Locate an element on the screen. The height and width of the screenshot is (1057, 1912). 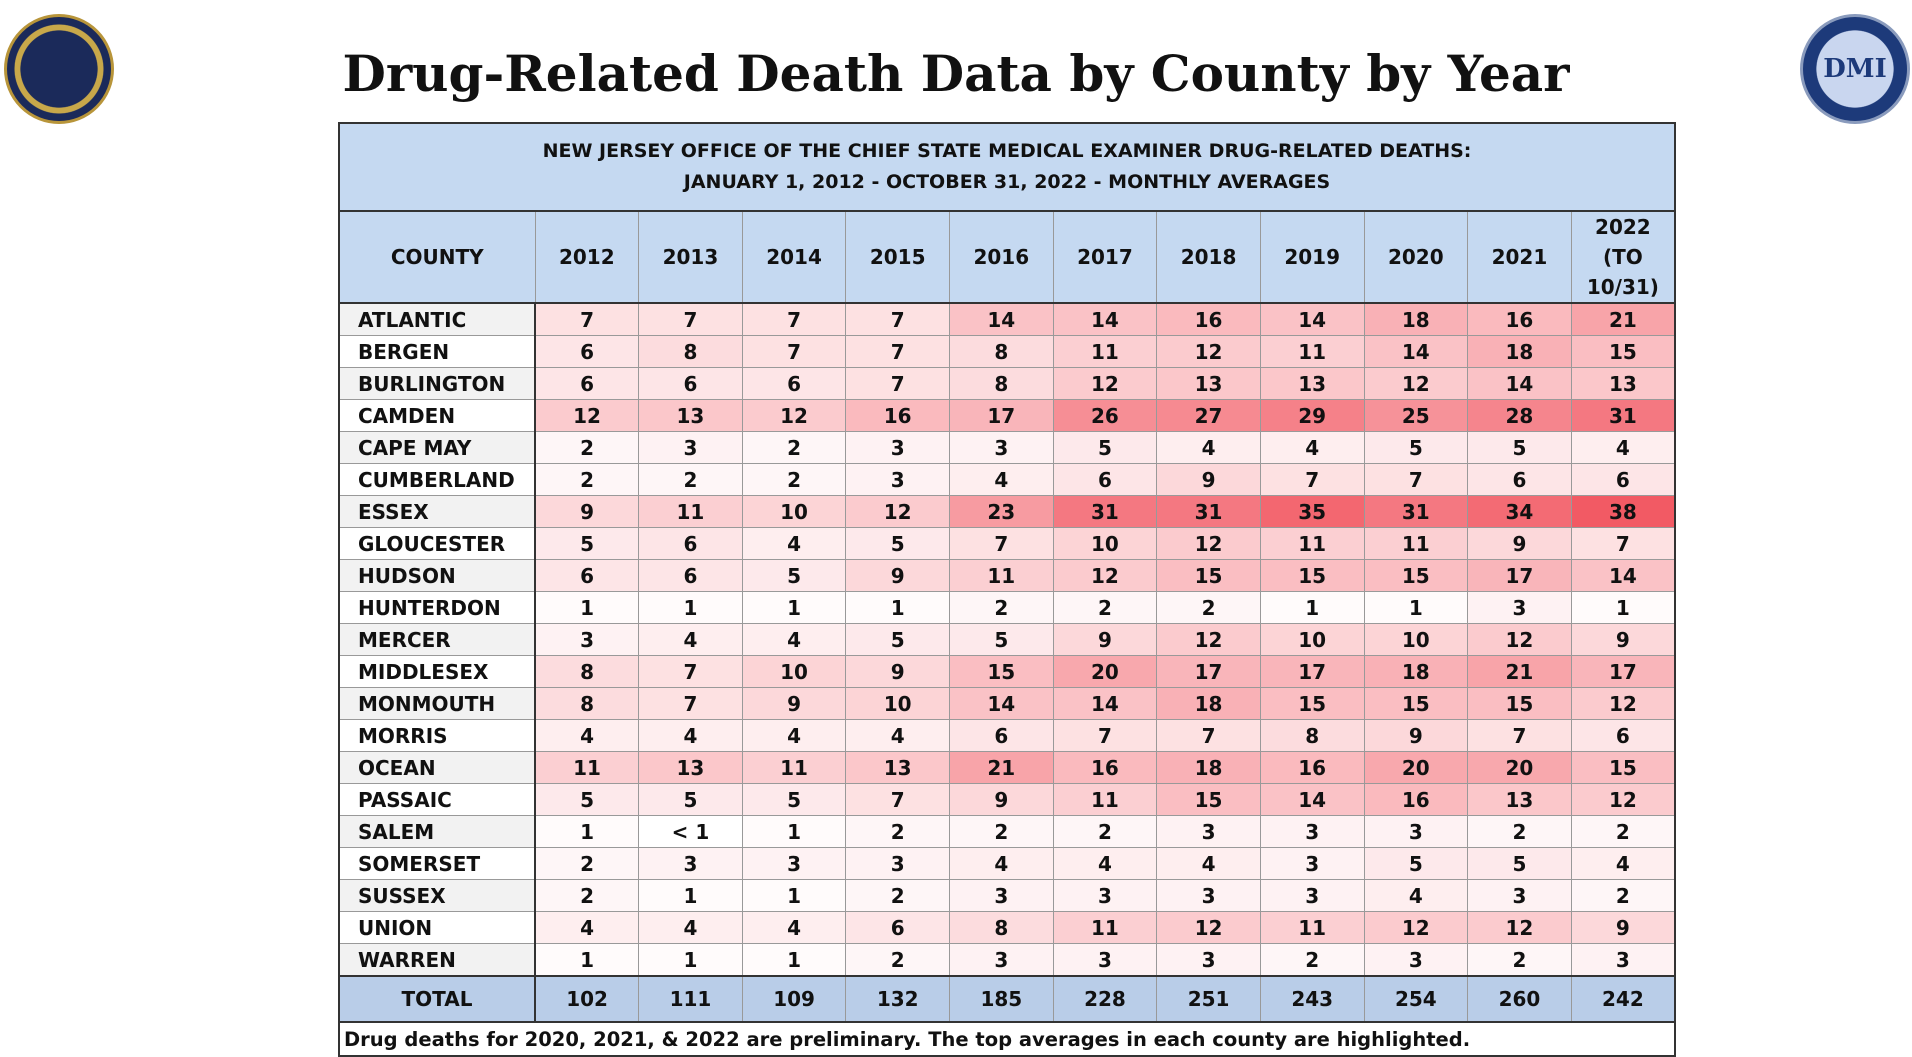
table-row: UNION 4 4 4 6 8 11 12 11 12 12 9 is located at coordinates (1007, 927).